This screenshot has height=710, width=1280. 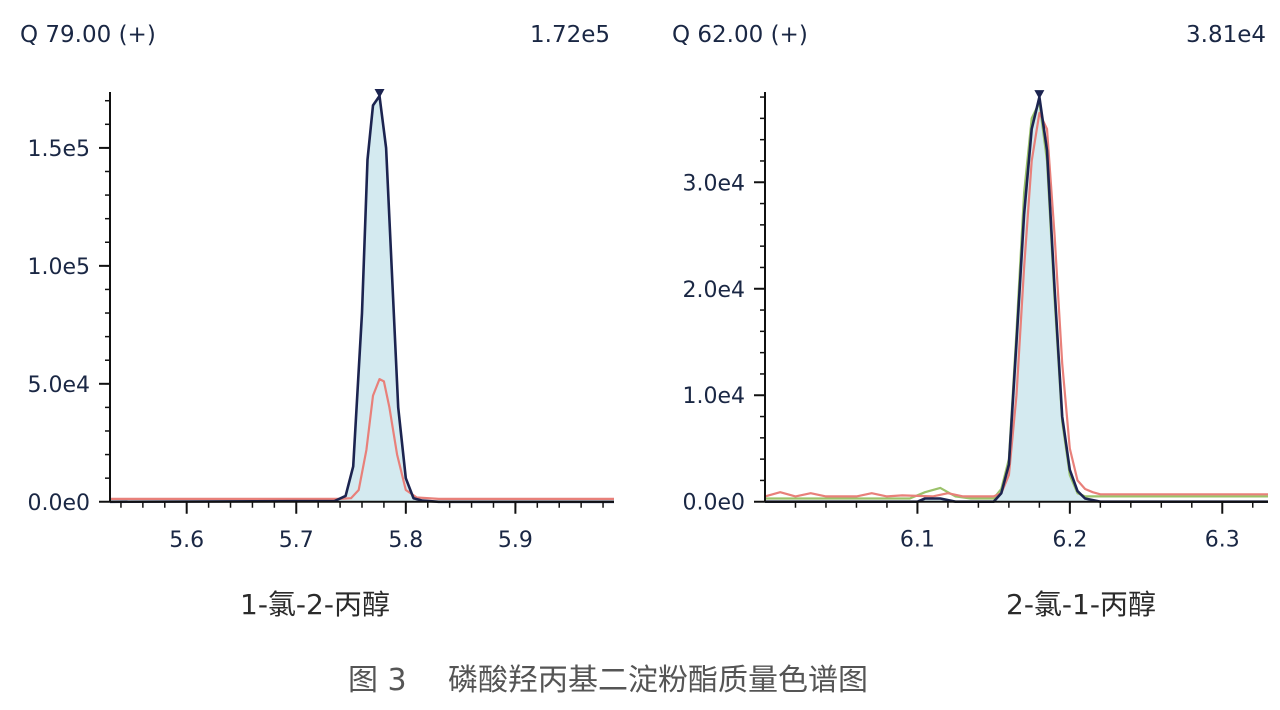 What do you see at coordinates (58, 503) in the screenshot?
I see `panel-1-y-tick-label: 0.0e0` at bounding box center [58, 503].